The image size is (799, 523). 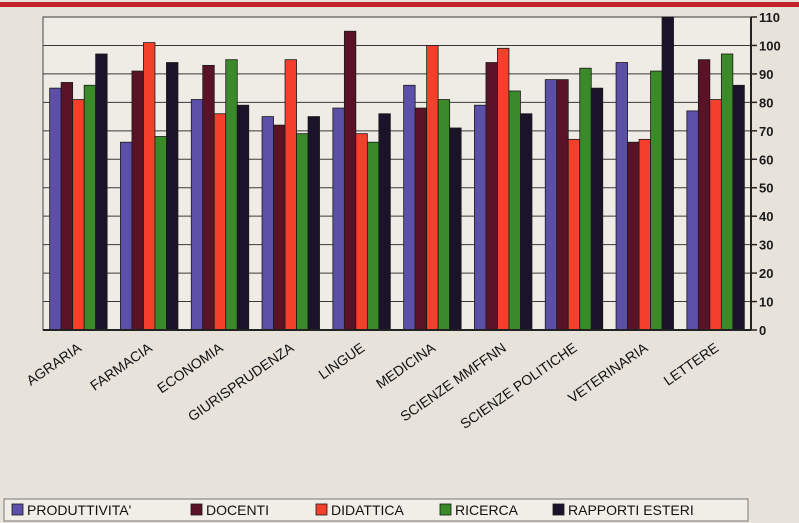 I want to click on legend-entry: RICERCA, so click(x=487, y=510).